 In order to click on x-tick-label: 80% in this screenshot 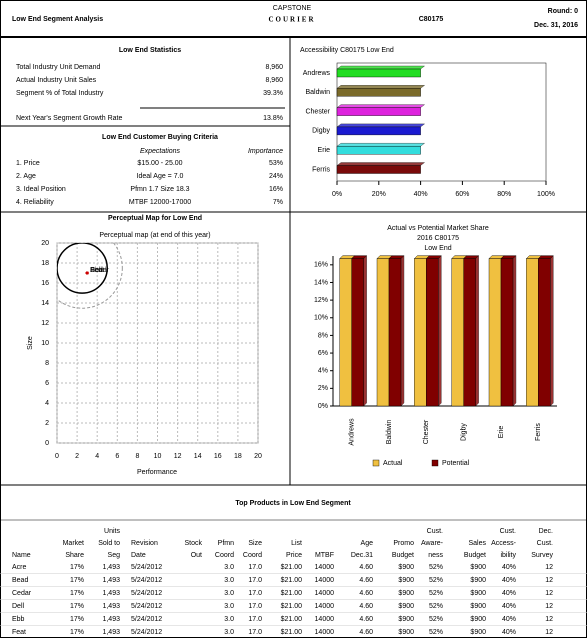, I will do `click(504, 194)`.